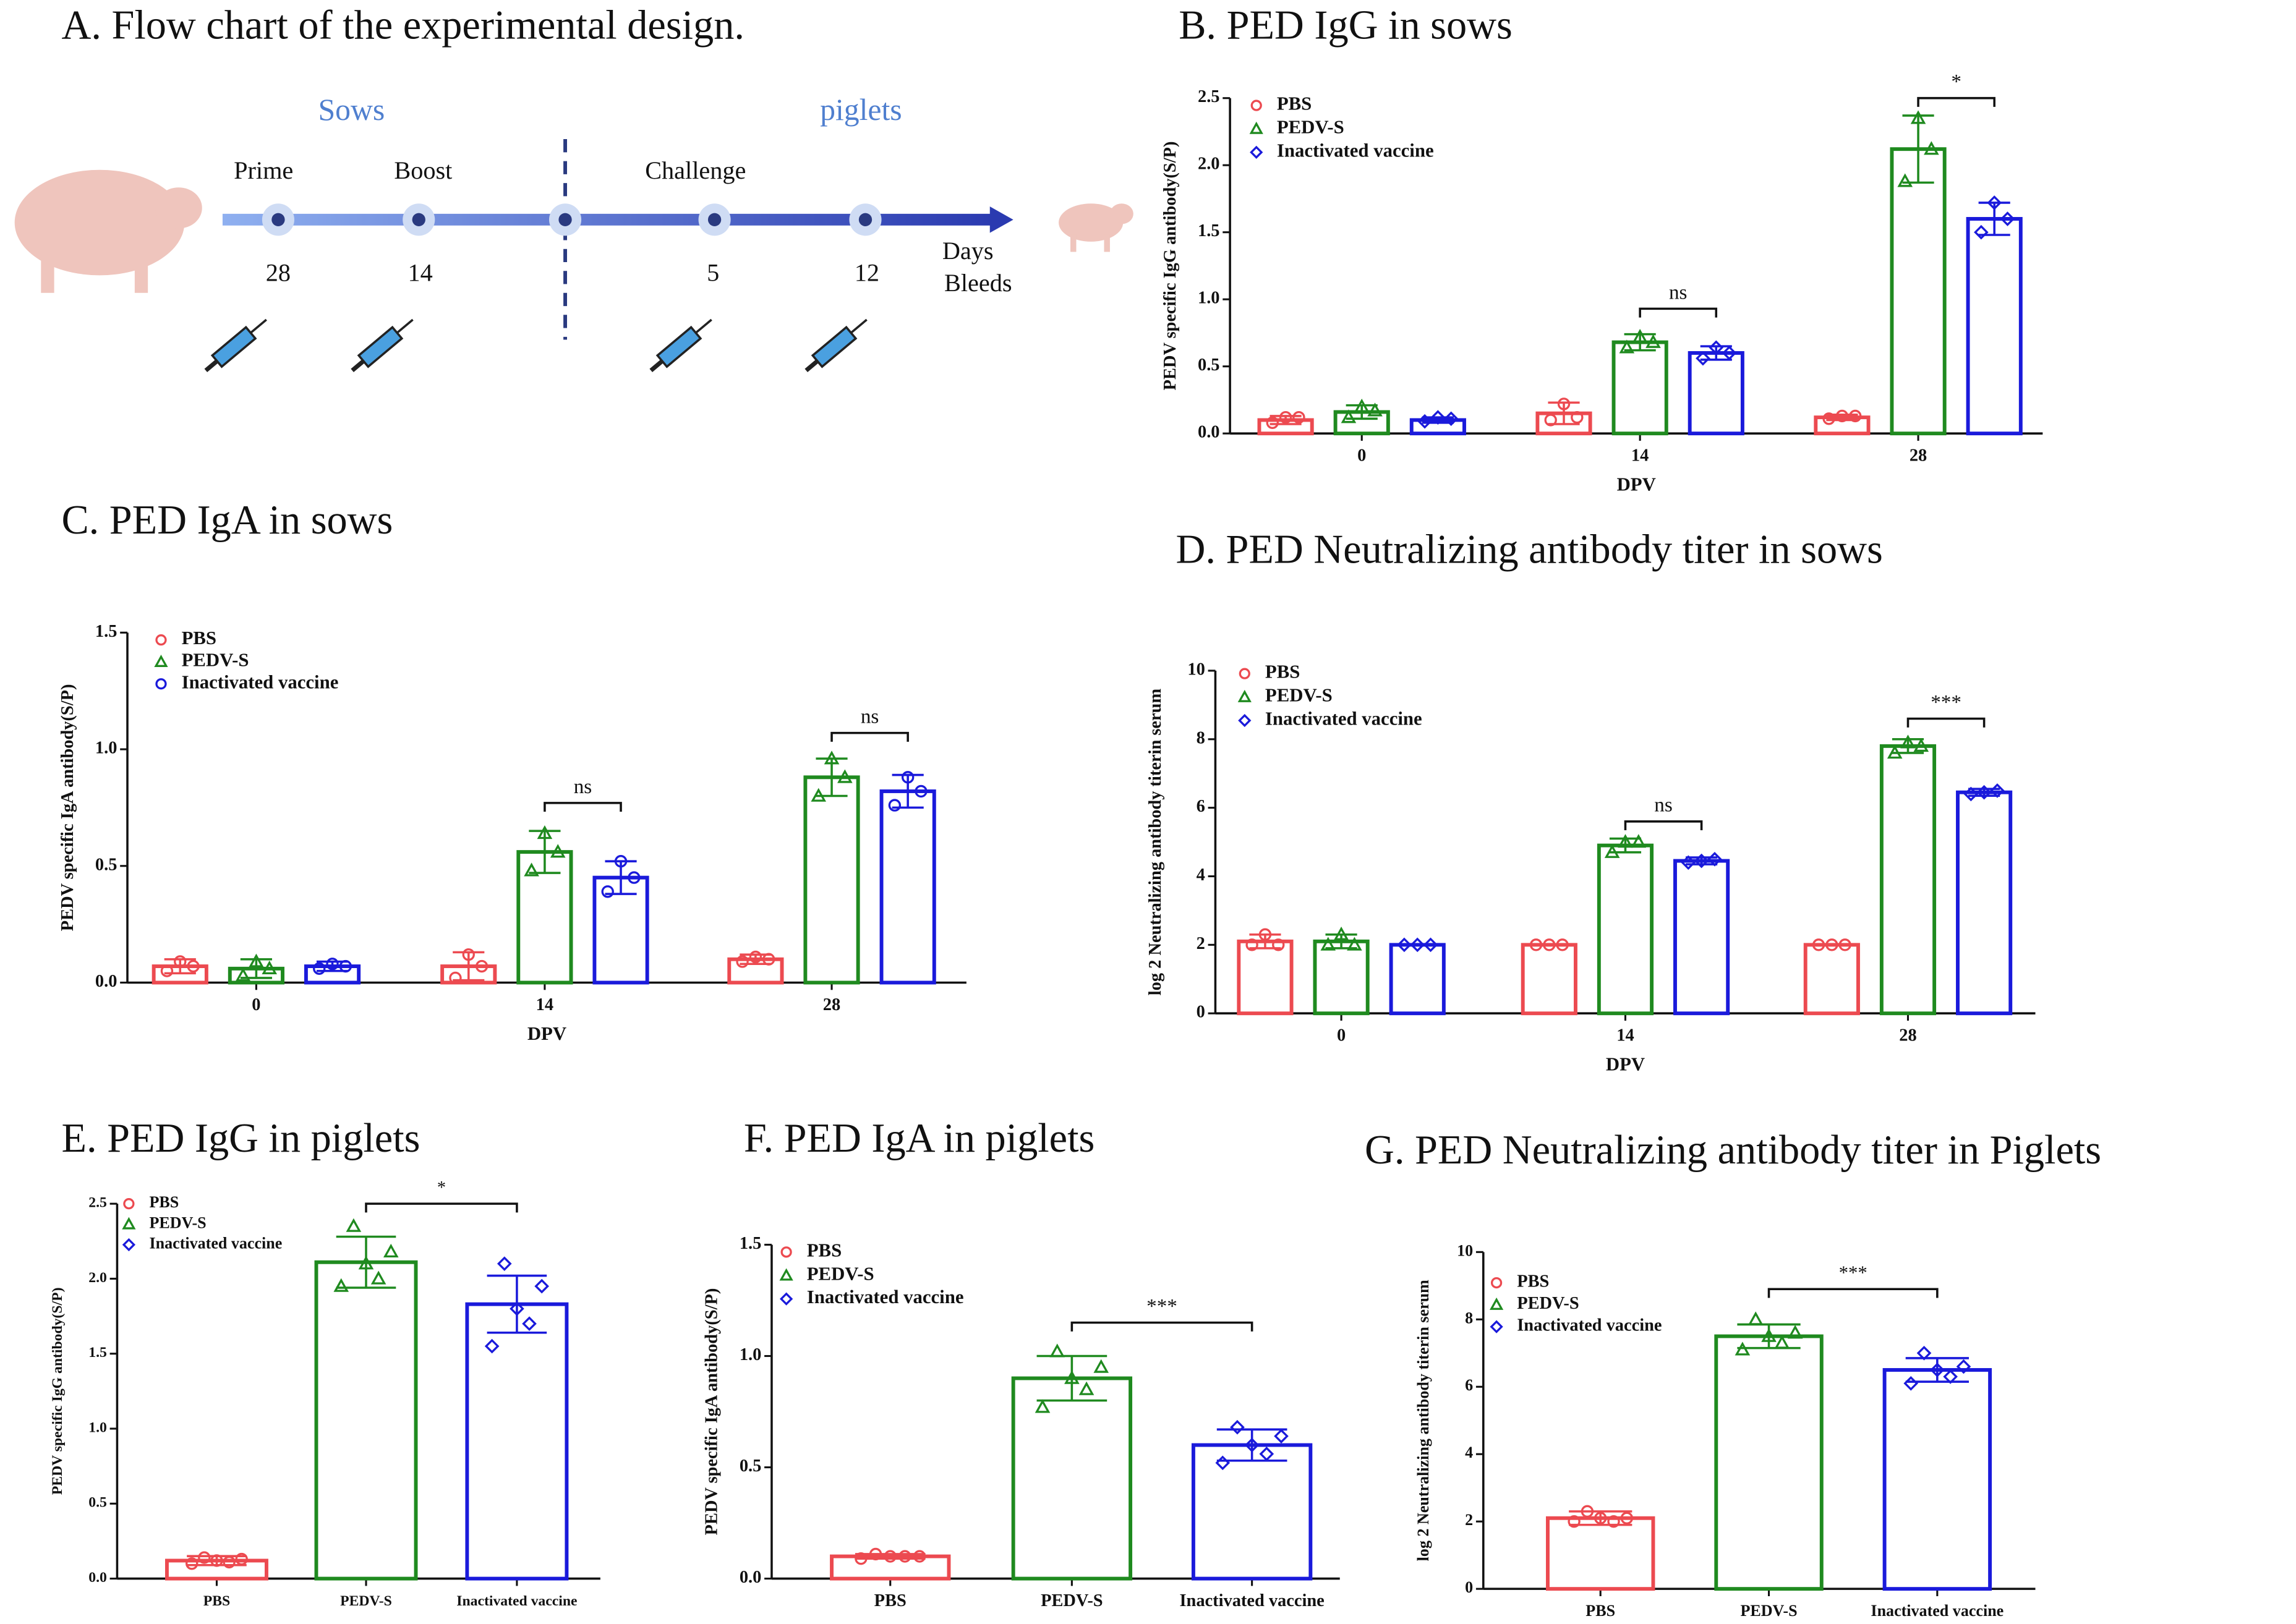  I want to click on significance-label: ns, so click(870, 717).